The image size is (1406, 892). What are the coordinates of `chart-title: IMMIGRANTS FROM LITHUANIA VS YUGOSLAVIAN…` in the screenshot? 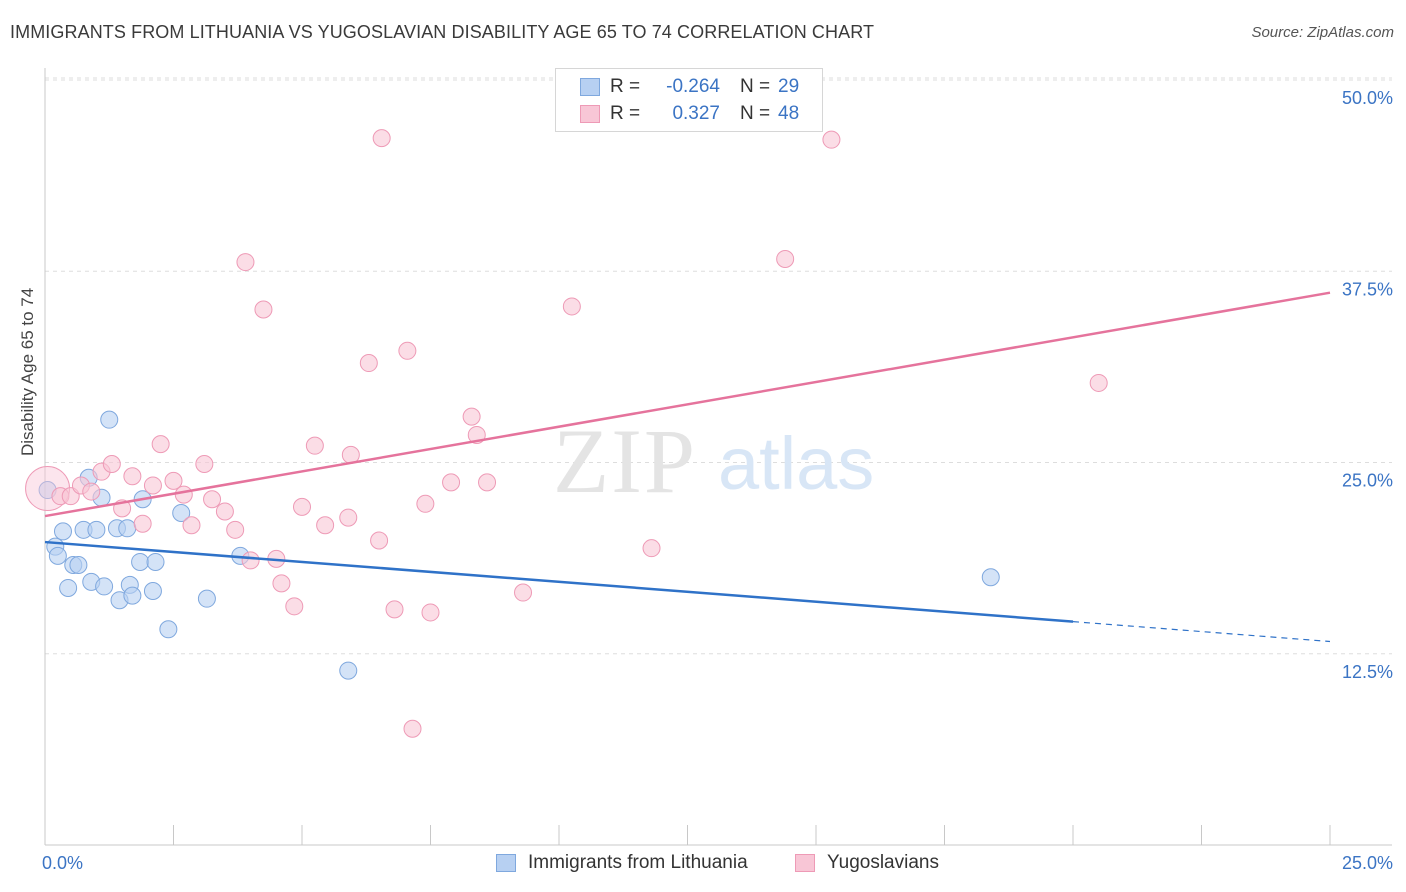 It's located at (442, 32).